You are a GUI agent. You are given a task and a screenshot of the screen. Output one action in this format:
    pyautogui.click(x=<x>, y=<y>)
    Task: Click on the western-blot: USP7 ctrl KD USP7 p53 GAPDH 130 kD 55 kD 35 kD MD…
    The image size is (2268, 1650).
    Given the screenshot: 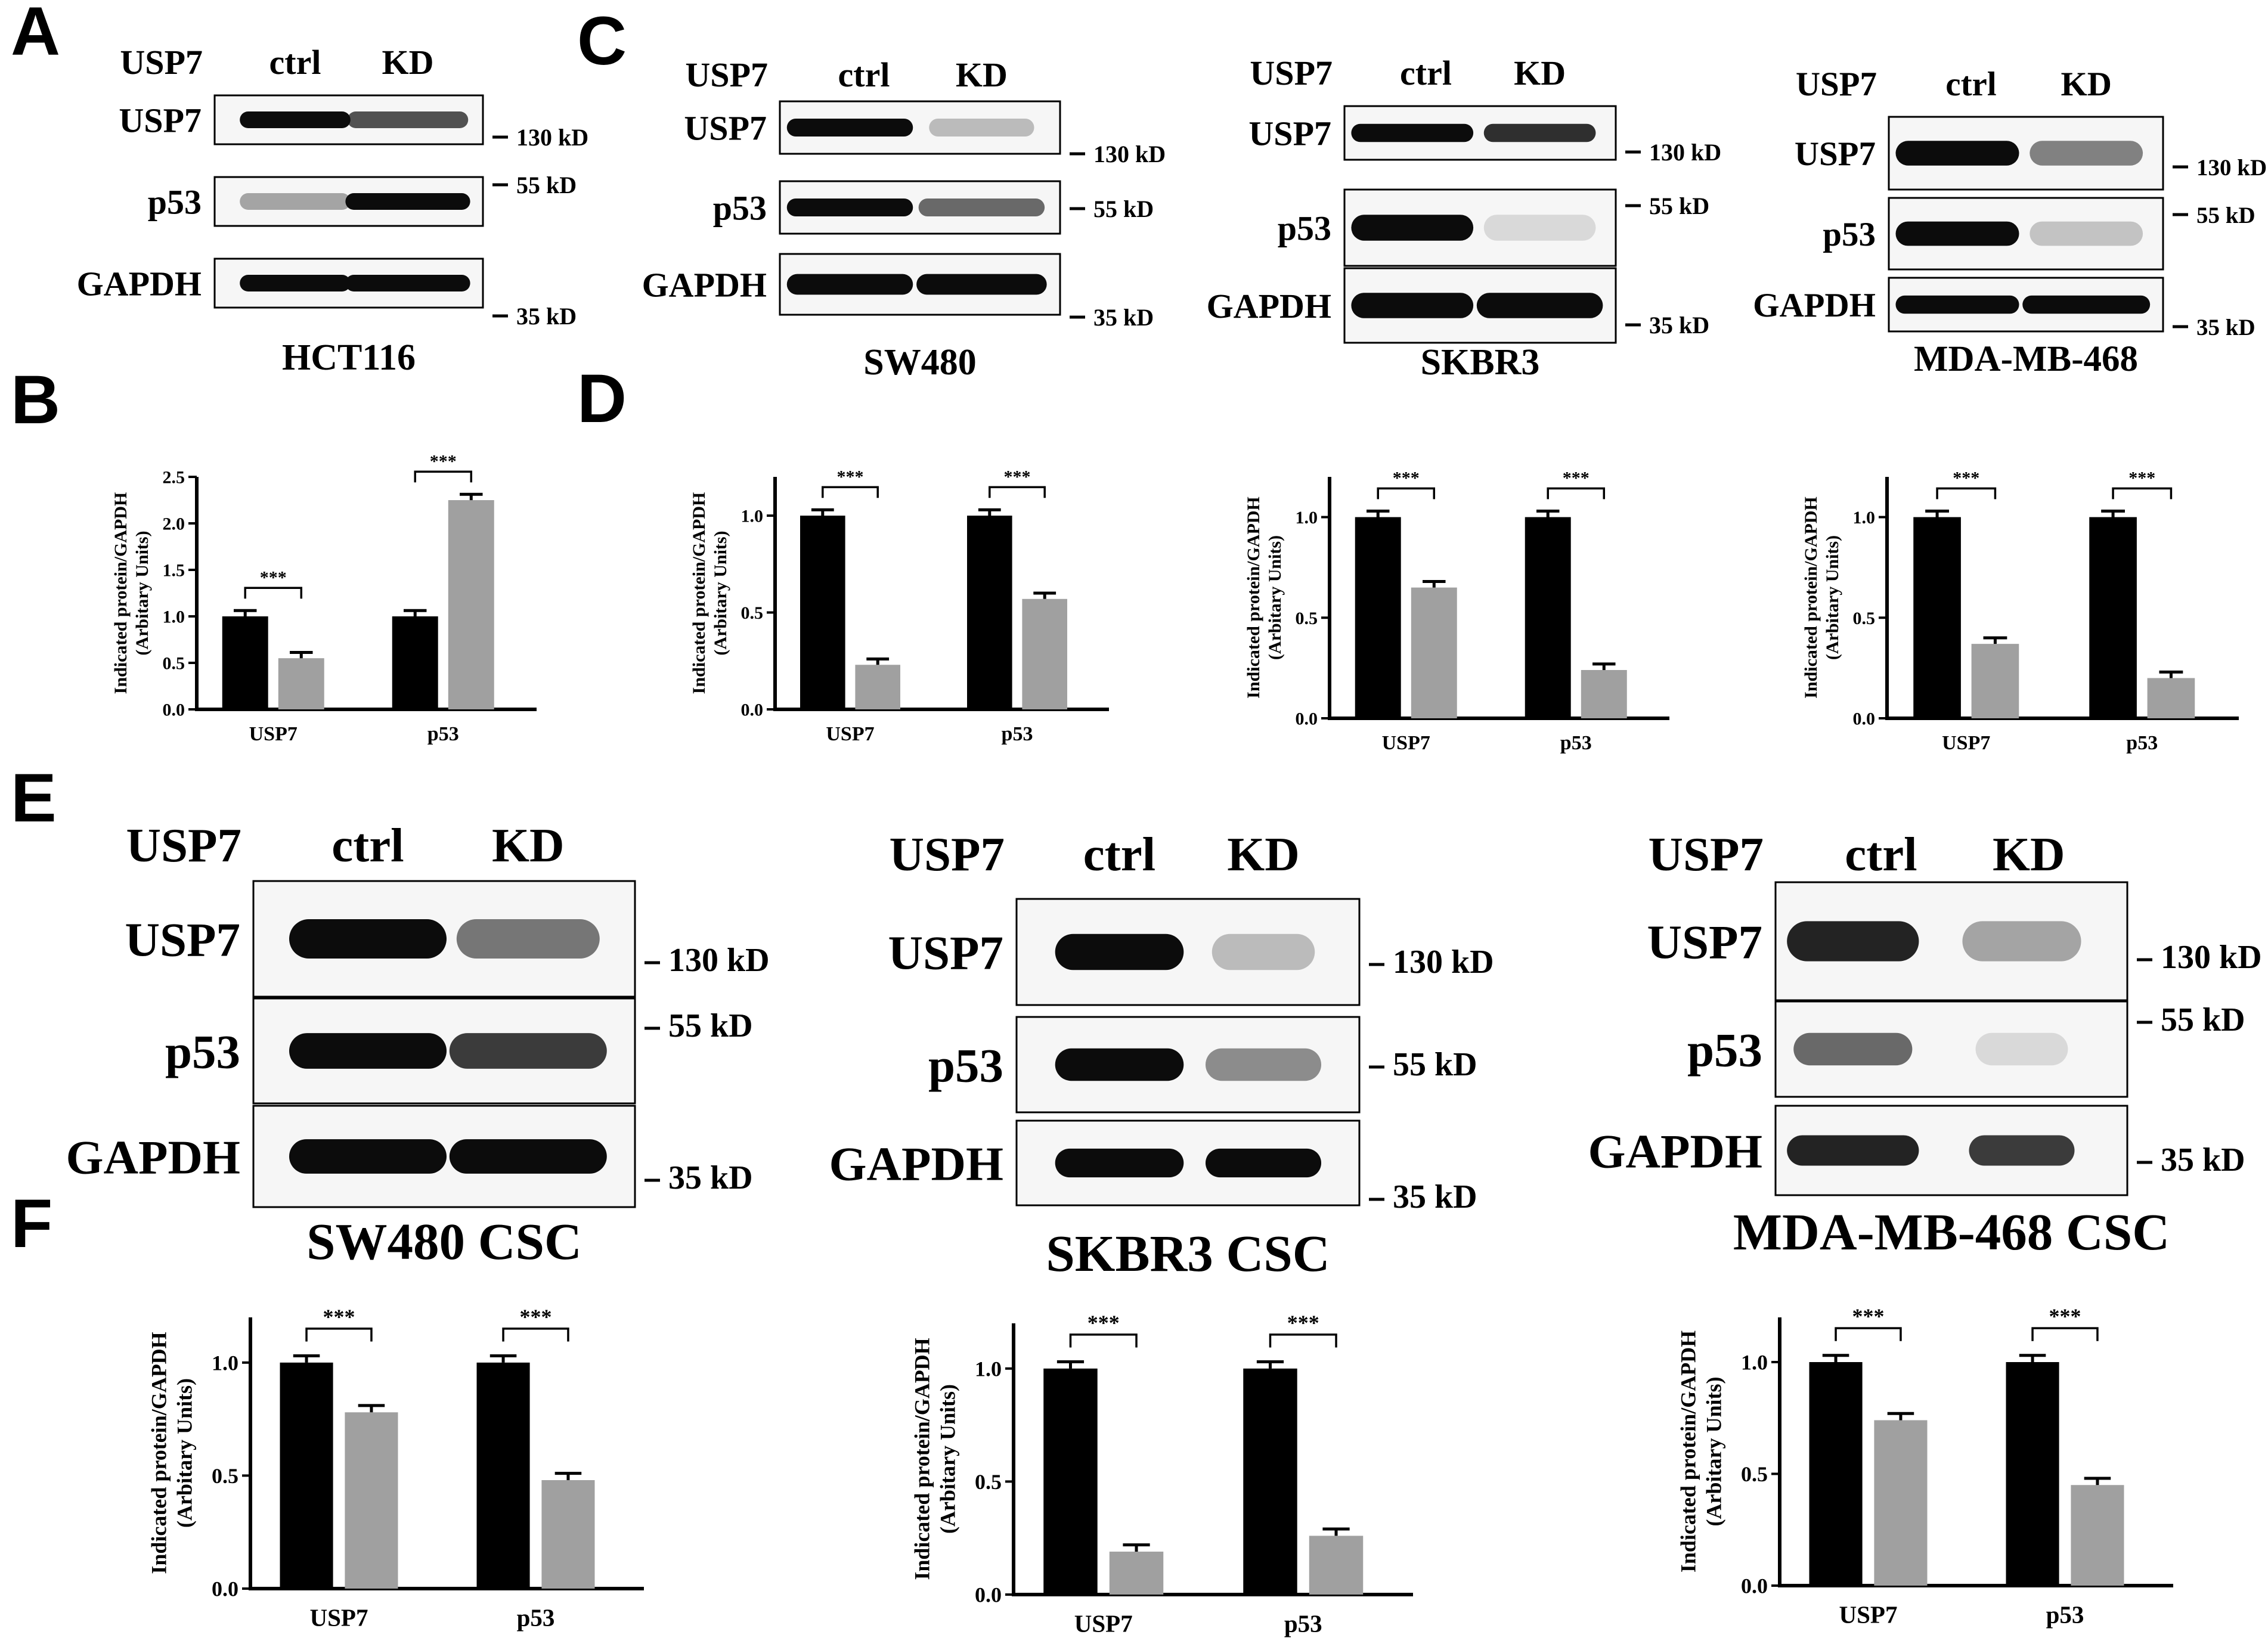 What is the action you would take?
    pyautogui.click(x=2010, y=222)
    